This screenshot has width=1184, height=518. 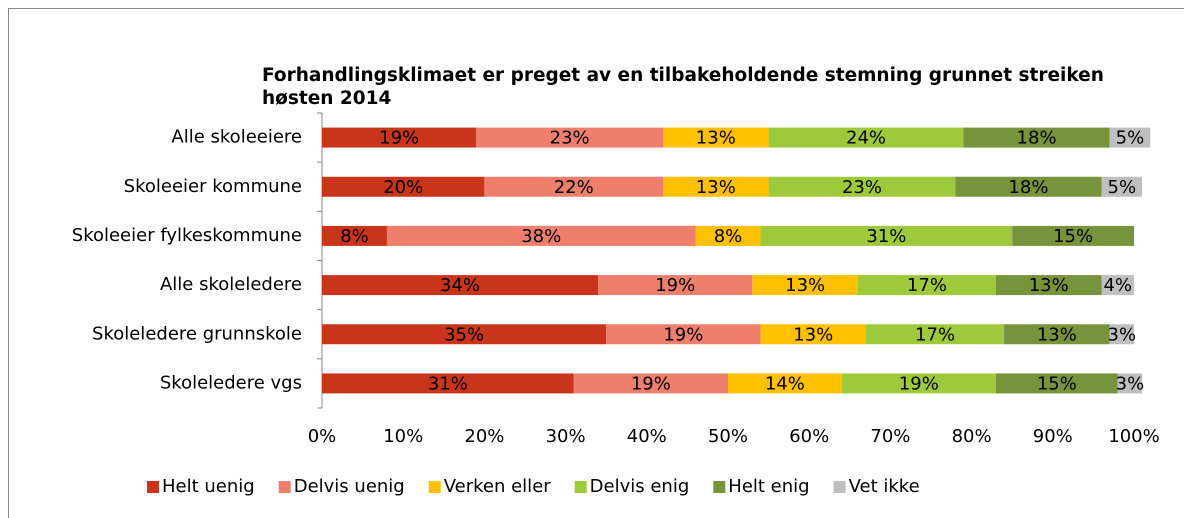 What do you see at coordinates (566, 436) in the screenshot?
I see `x-tick-label: 30%` at bounding box center [566, 436].